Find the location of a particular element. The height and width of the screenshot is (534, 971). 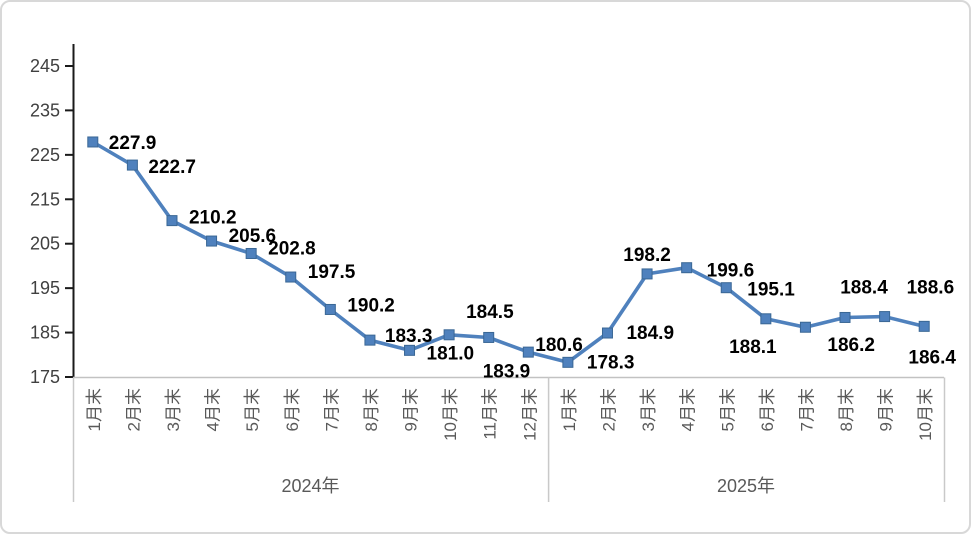

data-point-label: 188.6 is located at coordinates (931, 288).